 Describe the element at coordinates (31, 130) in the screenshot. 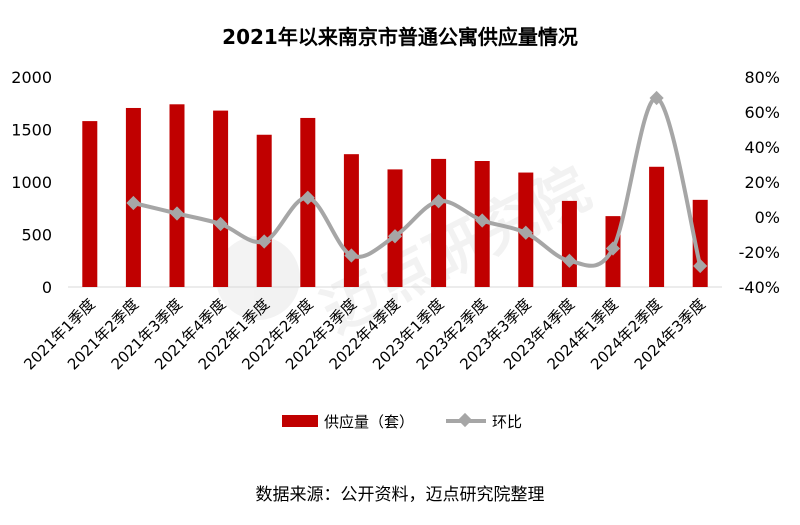

I see `left-tick-label: 1500` at that location.